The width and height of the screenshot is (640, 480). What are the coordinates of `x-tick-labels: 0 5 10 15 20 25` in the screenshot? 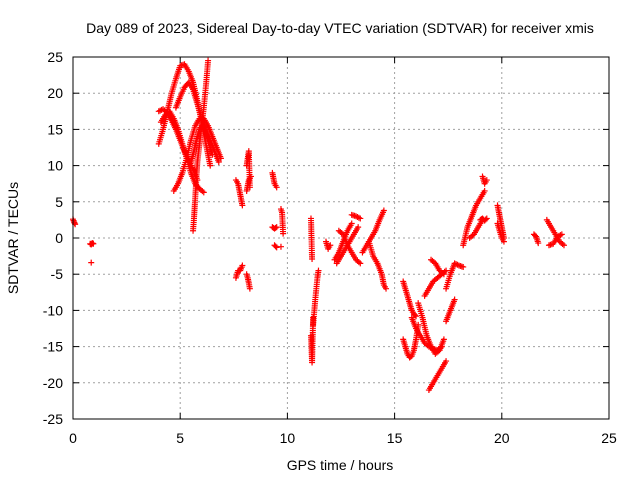 It's located at (343, 438).